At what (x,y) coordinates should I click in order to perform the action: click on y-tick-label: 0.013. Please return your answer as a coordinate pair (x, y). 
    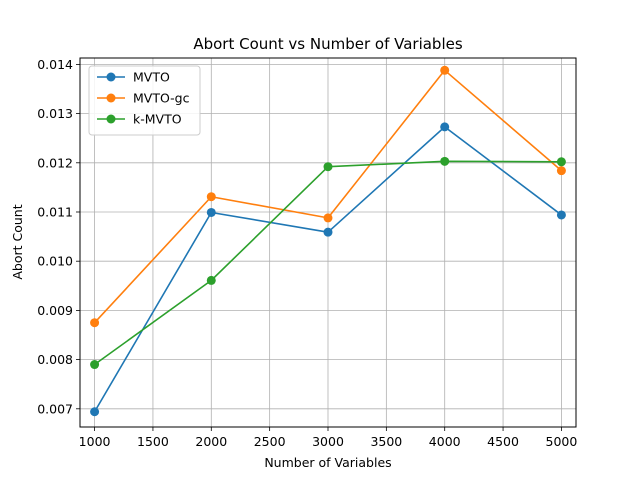
    Looking at the image, I should click on (55, 113).